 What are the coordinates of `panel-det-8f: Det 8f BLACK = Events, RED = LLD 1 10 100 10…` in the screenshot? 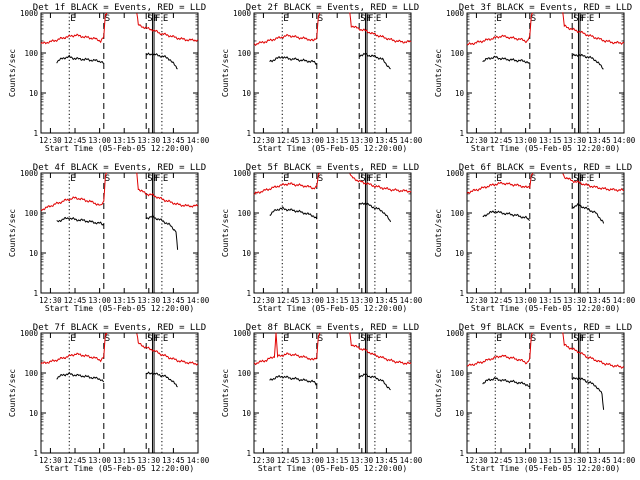 It's located at (322, 398).